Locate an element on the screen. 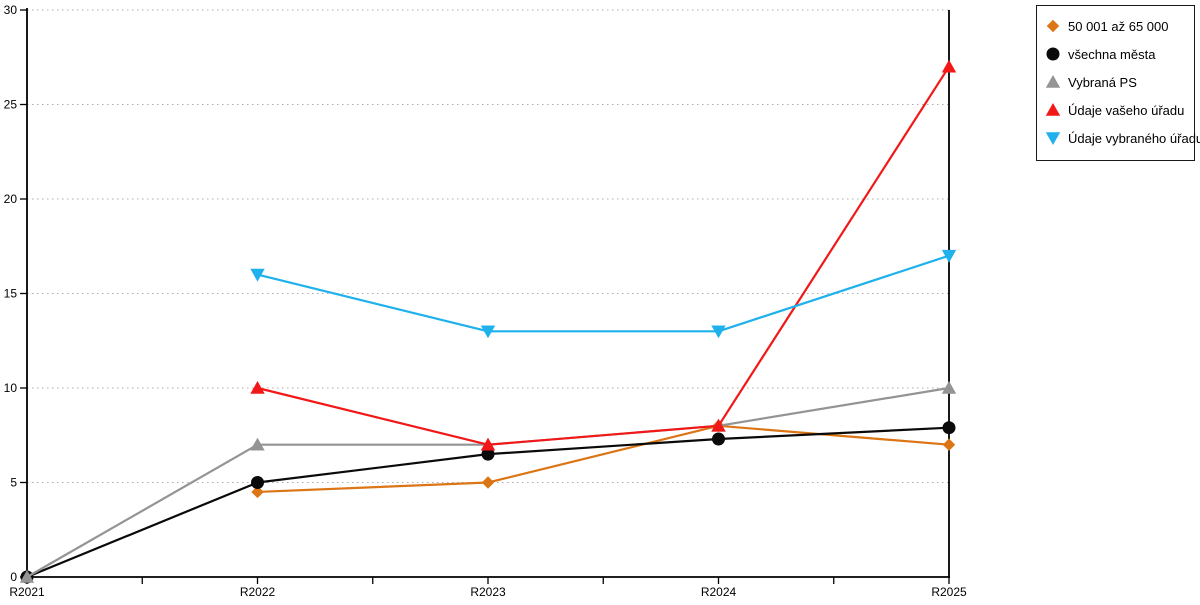  legend-item-0: 50 001 až 65 000 is located at coordinates (1115, 26).